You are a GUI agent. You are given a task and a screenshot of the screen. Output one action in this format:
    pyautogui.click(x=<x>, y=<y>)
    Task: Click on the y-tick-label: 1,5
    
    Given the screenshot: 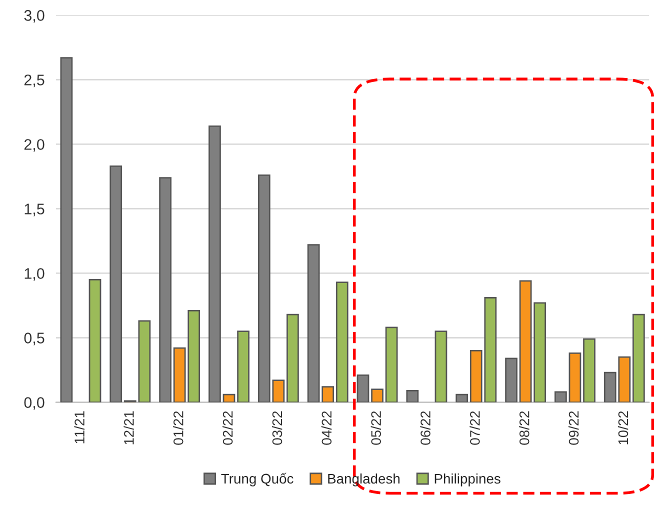 What is the action you would take?
    pyautogui.click(x=34, y=210)
    